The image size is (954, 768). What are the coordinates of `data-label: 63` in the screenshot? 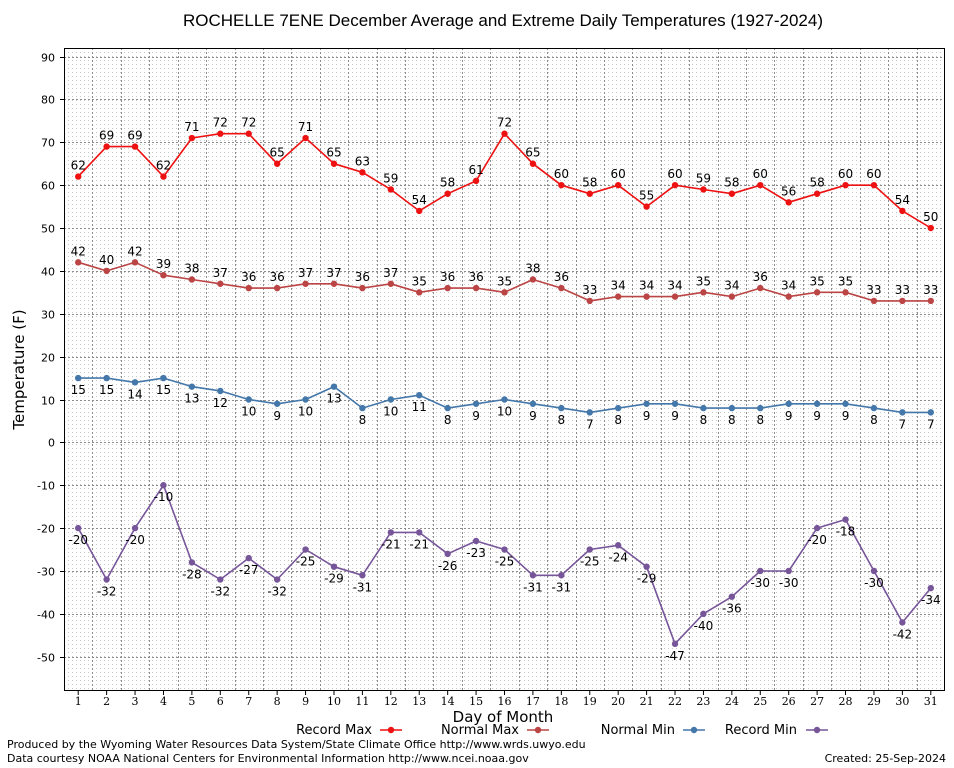 It's located at (362, 161).